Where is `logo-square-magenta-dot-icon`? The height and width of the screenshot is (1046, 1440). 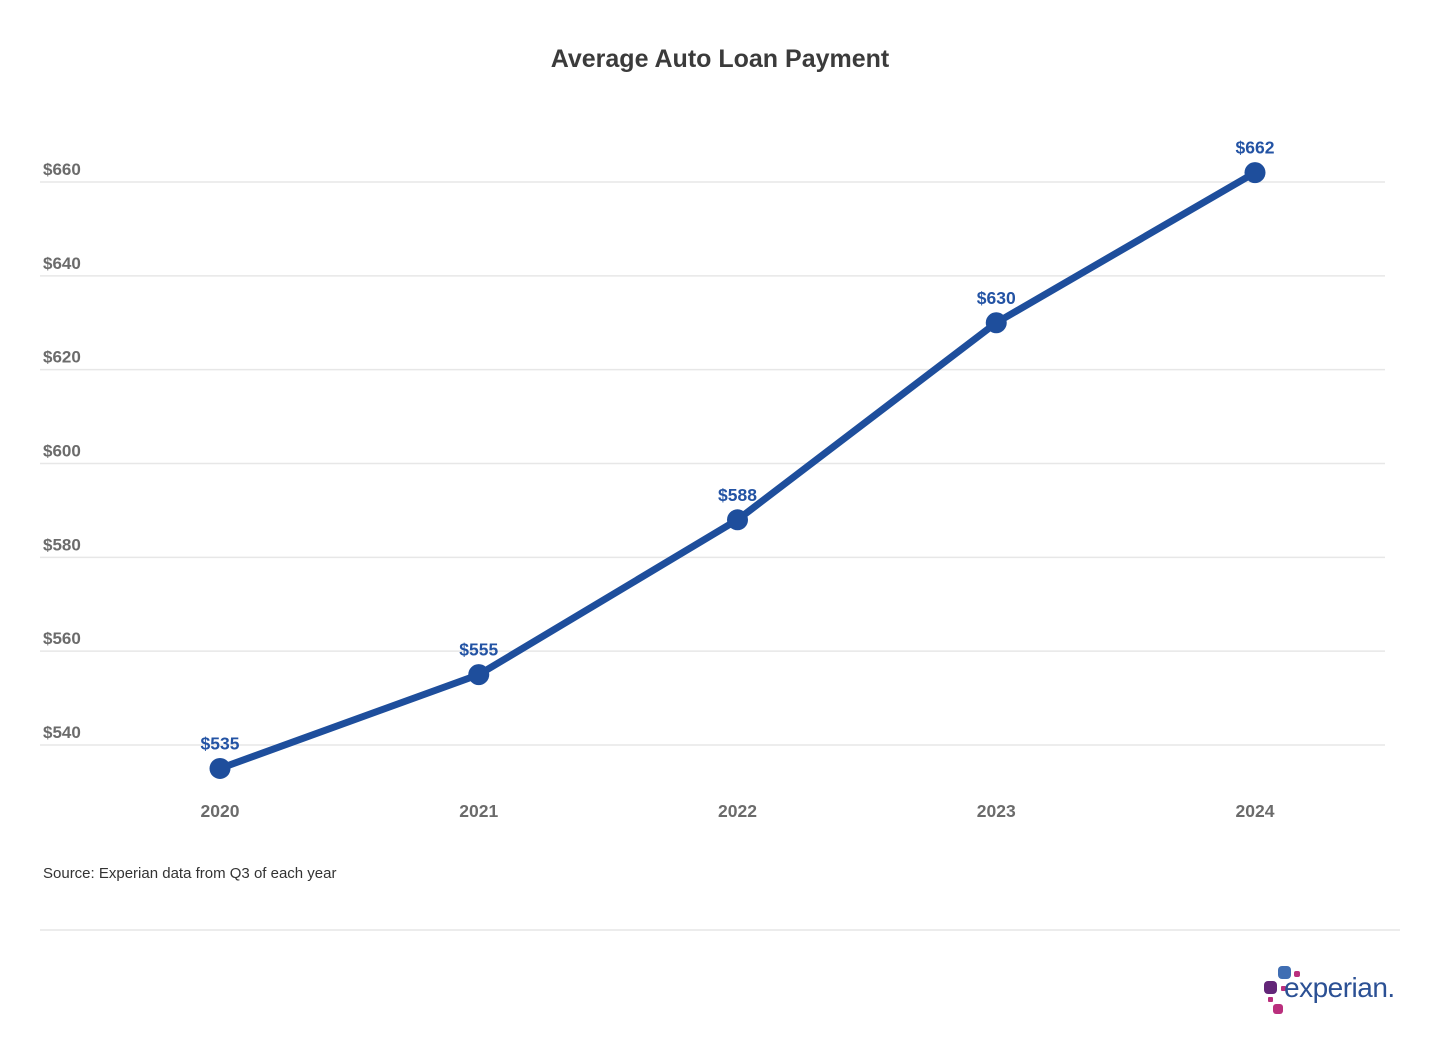 logo-square-magenta-dot-icon is located at coordinates (1283, 988).